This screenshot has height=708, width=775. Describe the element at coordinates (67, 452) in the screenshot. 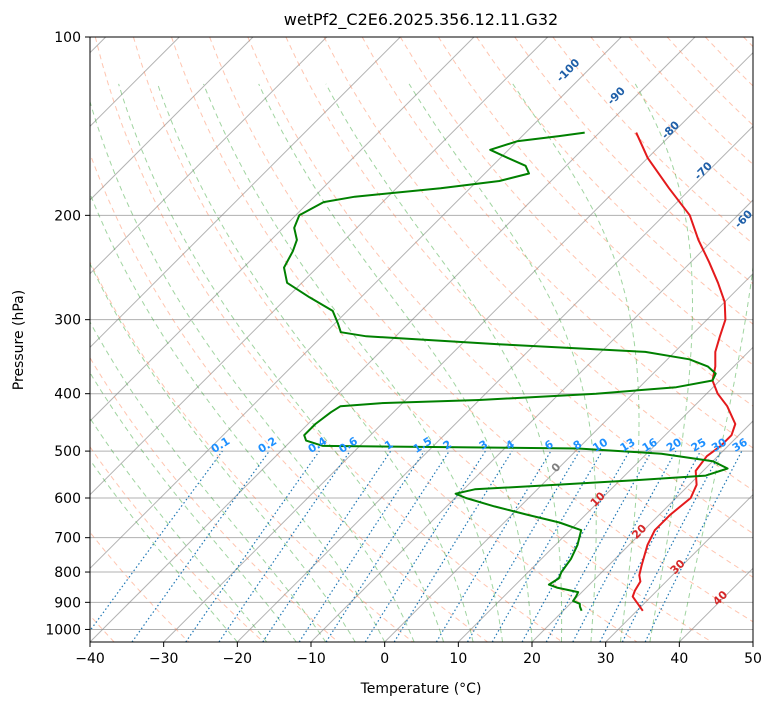

I see `y-tick-label: 500` at that location.